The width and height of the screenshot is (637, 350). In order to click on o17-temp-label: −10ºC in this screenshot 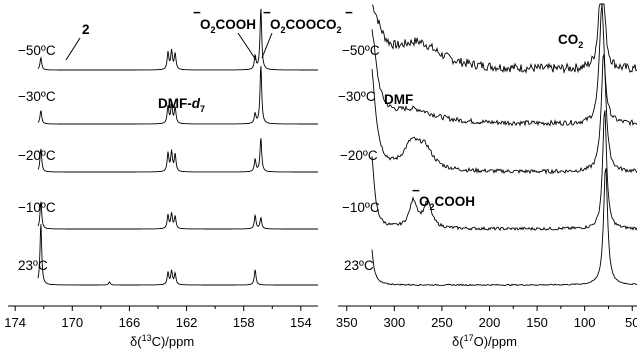, I will do `click(361, 207)`.